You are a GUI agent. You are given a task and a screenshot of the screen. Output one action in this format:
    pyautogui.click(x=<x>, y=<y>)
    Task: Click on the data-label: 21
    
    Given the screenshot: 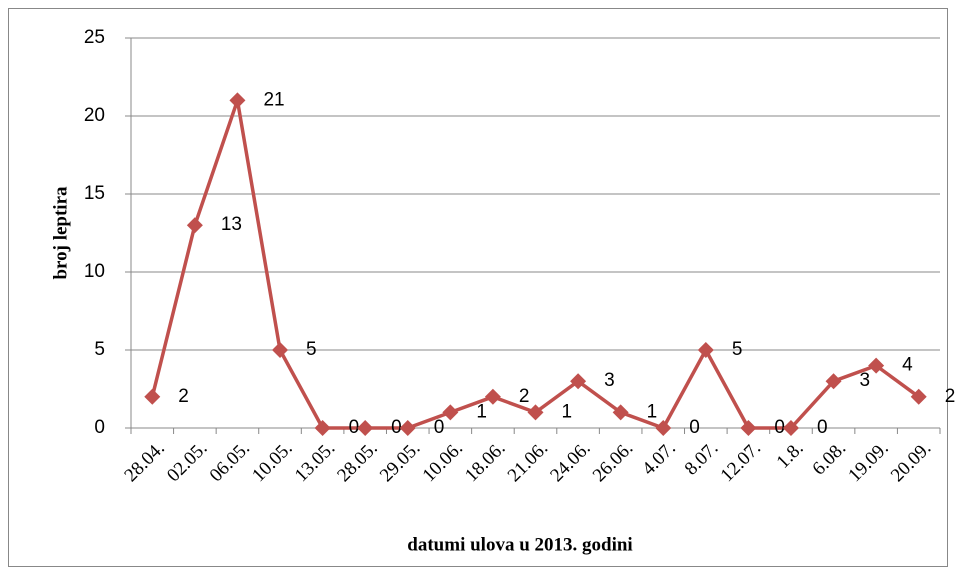 What is the action you would take?
    pyautogui.click(x=273, y=99)
    